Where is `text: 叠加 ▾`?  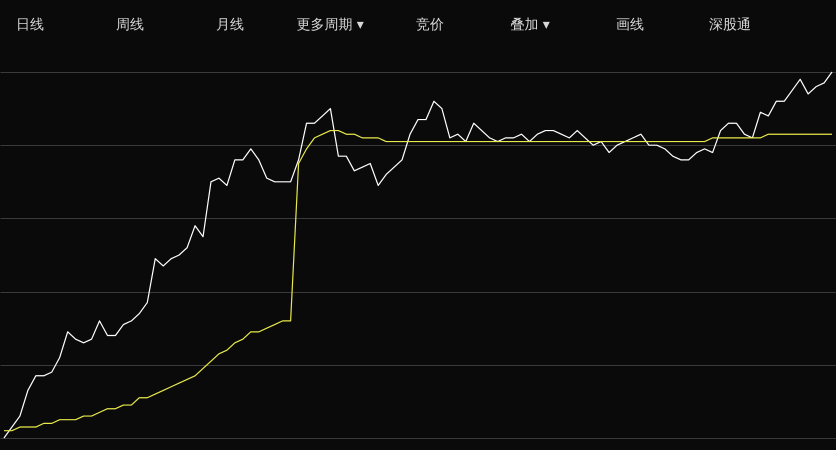 text: 叠加 ▾ is located at coordinates (530, 25).